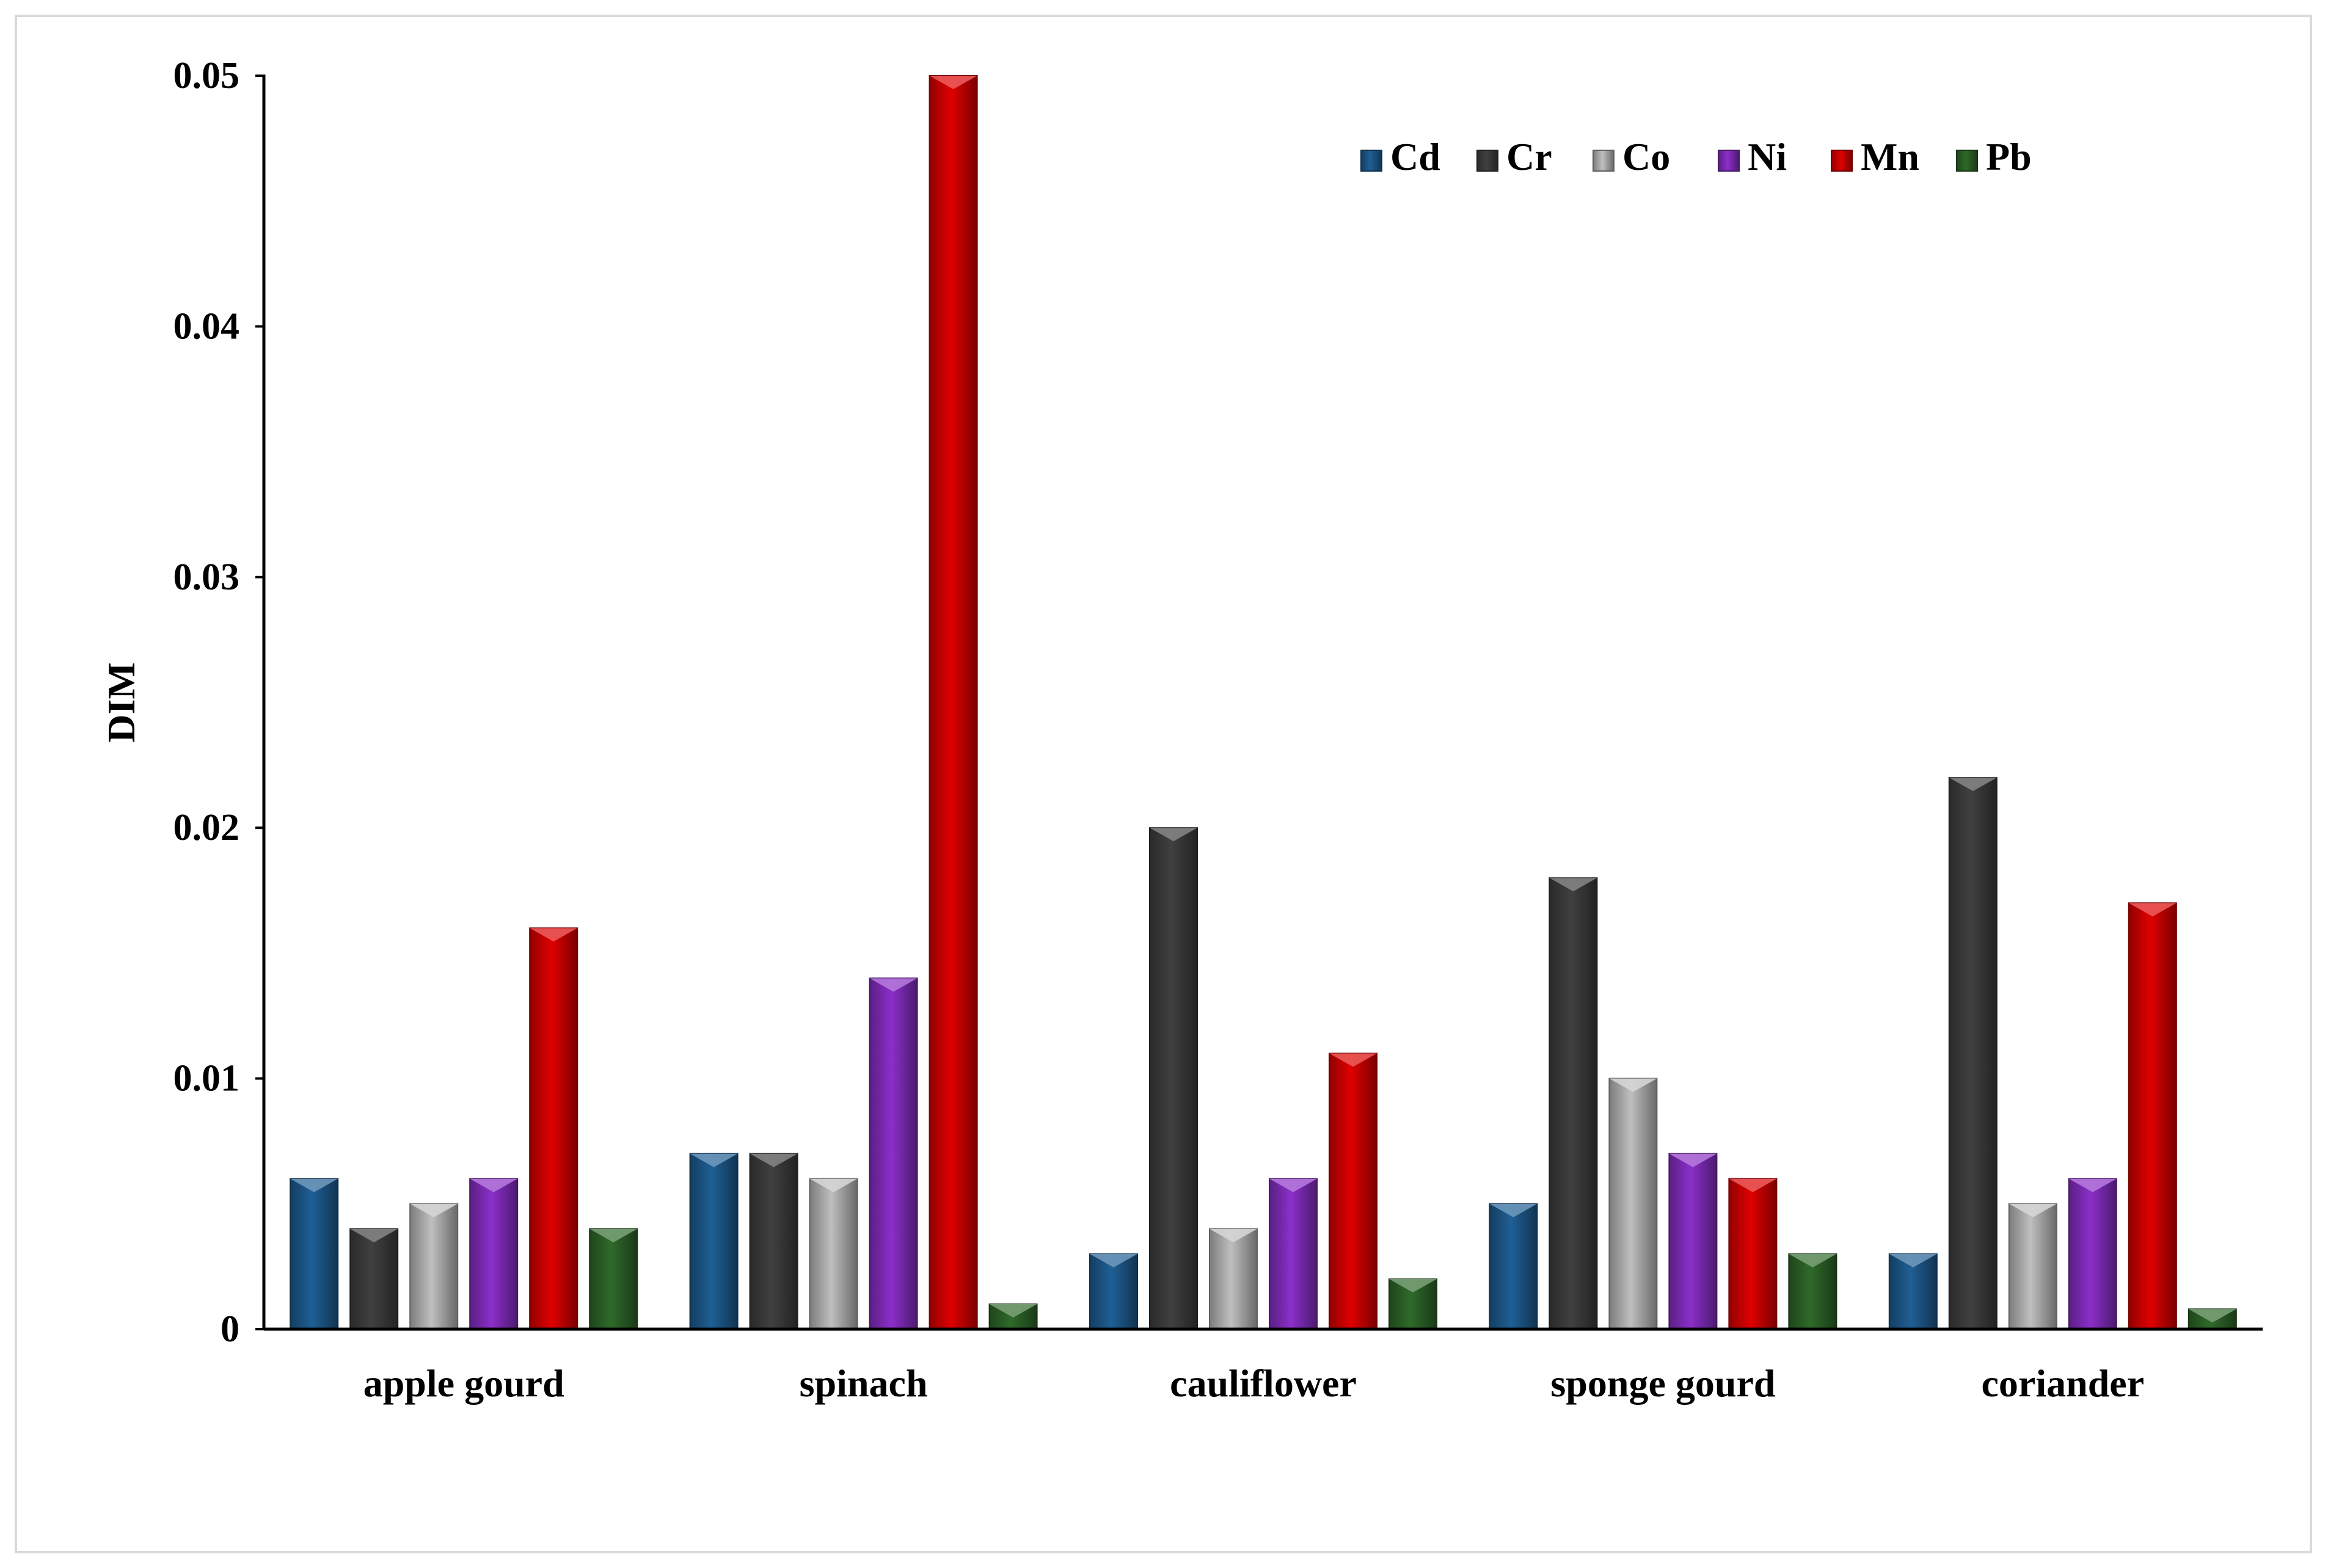 The image size is (2328, 1568). Describe the element at coordinates (1662, 1383) in the screenshot. I see `x-category-label: sponge gourd` at that location.